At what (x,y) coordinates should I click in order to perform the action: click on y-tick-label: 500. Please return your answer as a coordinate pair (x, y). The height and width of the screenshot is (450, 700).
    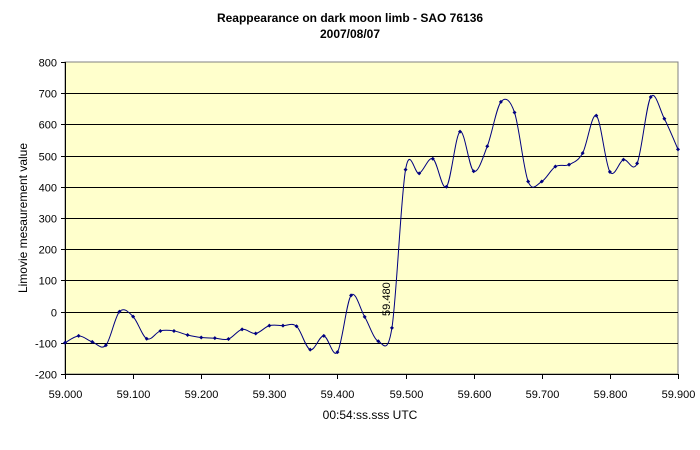
    Looking at the image, I should click on (48, 158).